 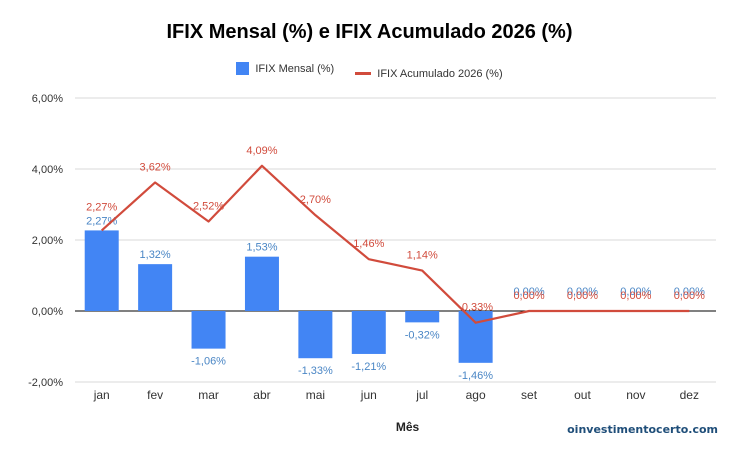 I want to click on y-tick-label: 6,00%, so click(x=47, y=99).